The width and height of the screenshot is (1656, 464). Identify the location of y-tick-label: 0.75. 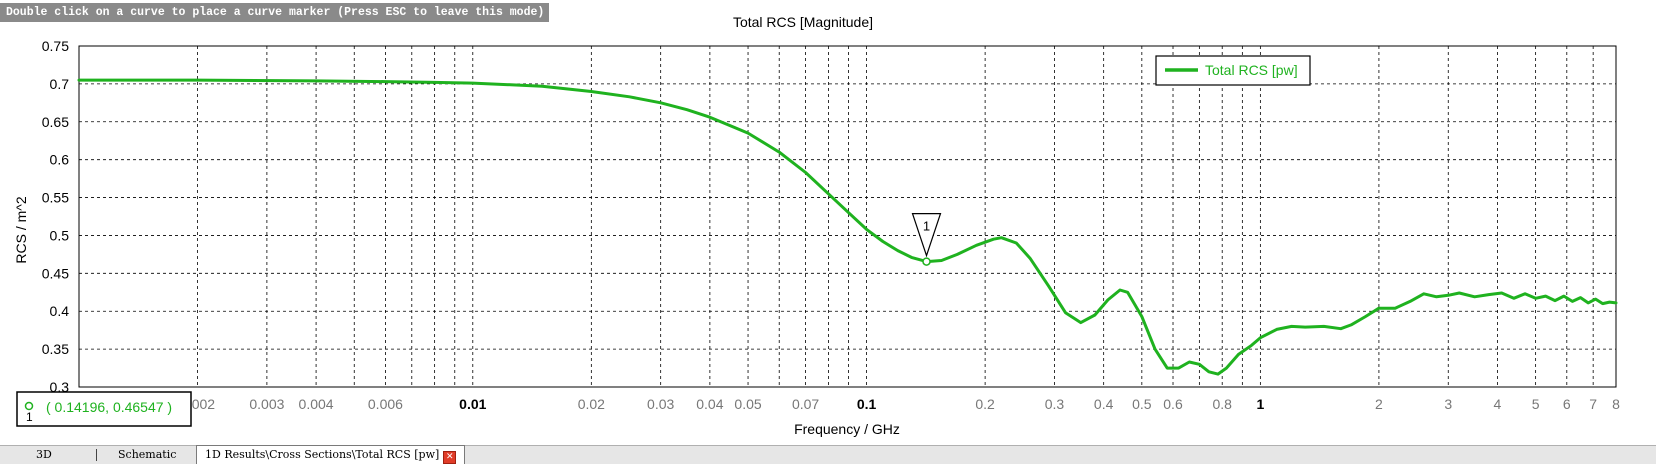
(55, 46).